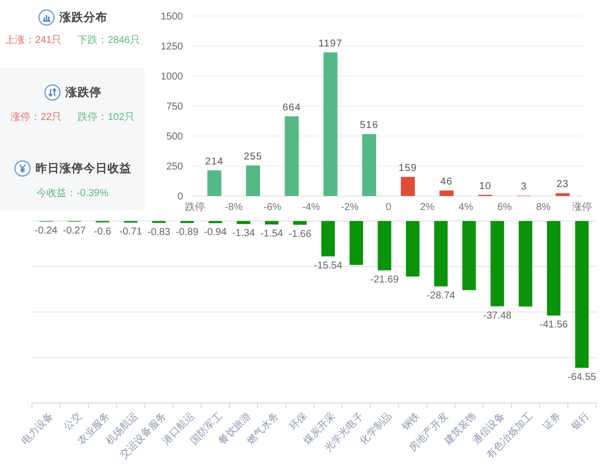 The image size is (600, 467). Describe the element at coordinates (389, 207) in the screenshot. I see `x-tick-label: 0` at that location.